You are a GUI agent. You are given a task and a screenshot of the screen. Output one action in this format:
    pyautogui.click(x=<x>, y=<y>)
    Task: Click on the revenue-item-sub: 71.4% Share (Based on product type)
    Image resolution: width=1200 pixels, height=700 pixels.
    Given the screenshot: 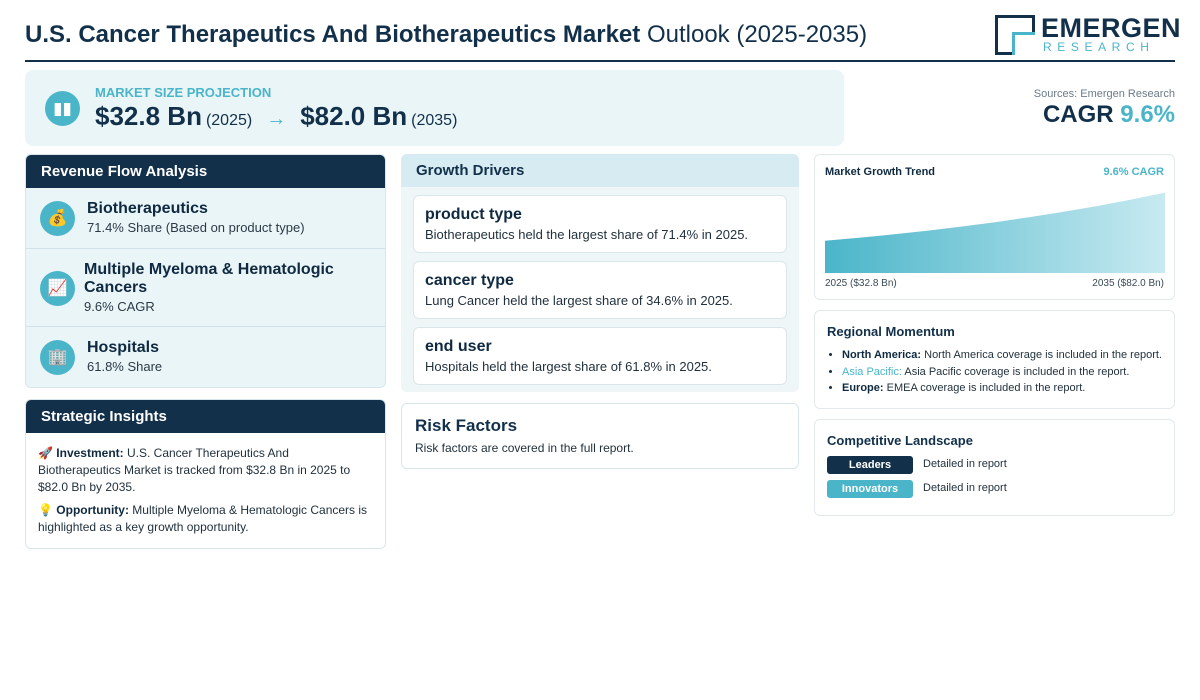 What is the action you would take?
    pyautogui.click(x=196, y=227)
    